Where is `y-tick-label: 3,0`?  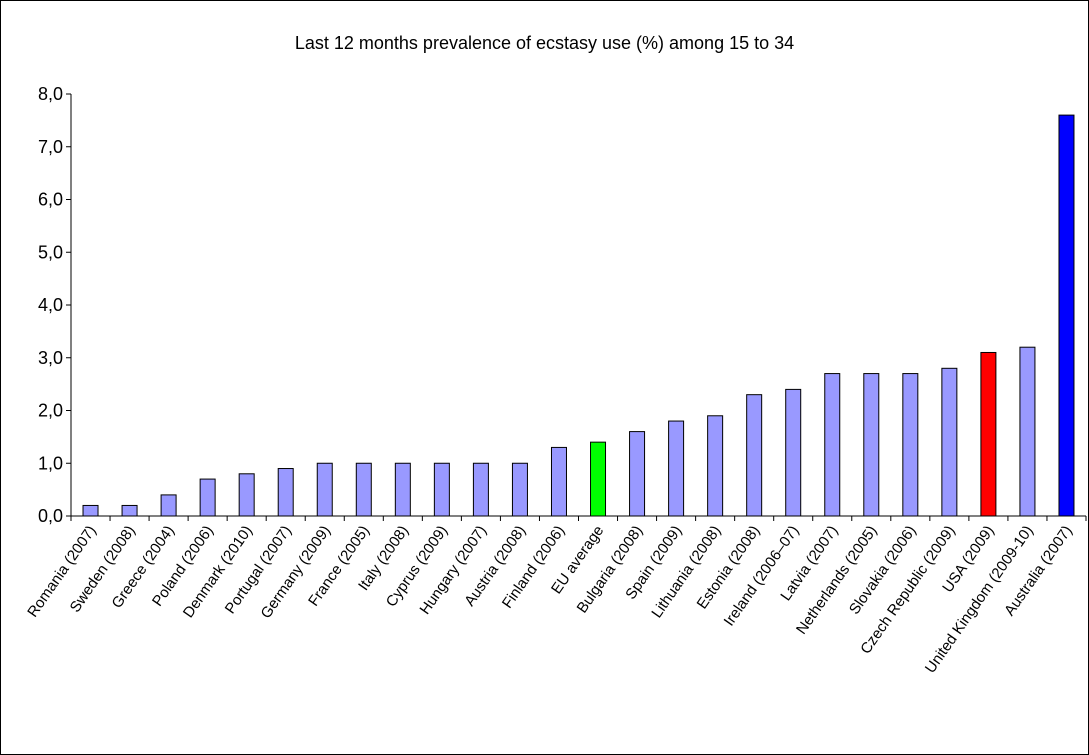
y-tick-label: 3,0 is located at coordinates (50, 358).